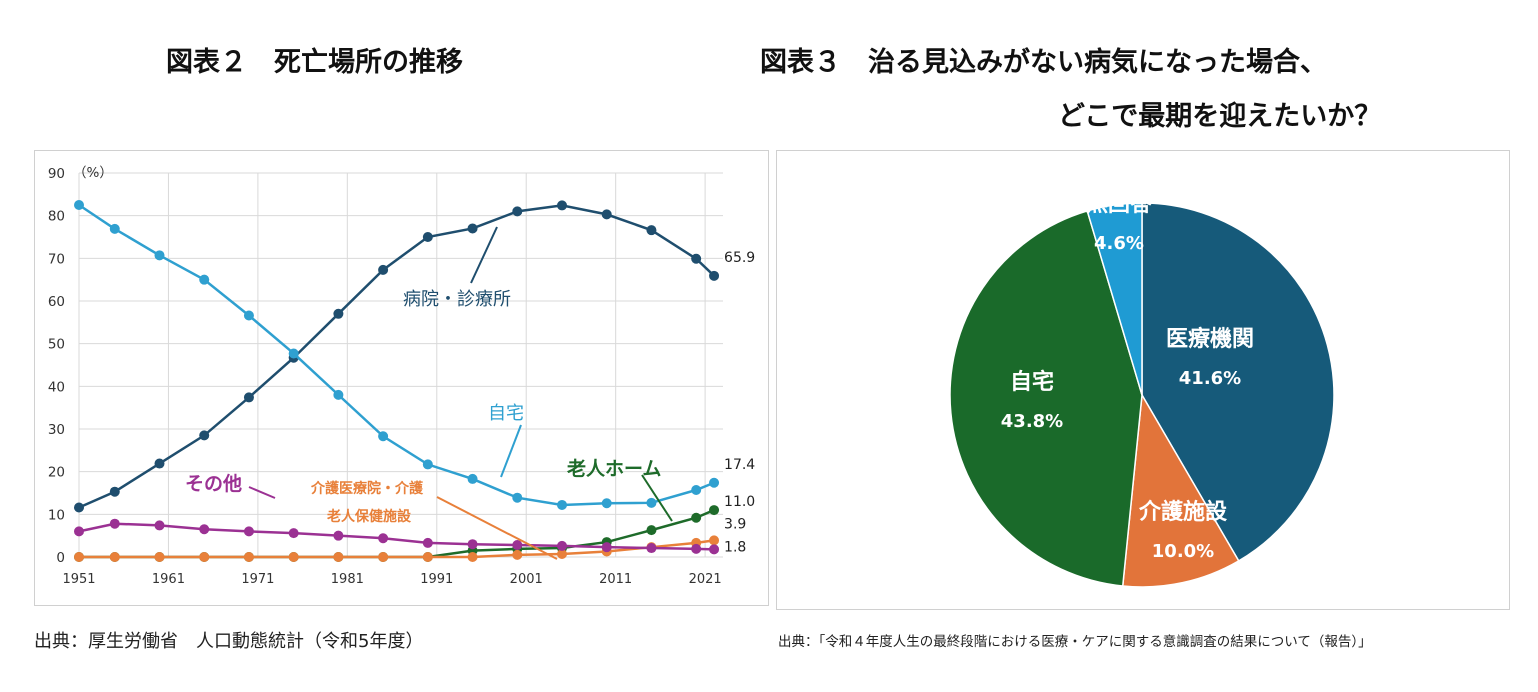  What do you see at coordinates (56, 217) in the screenshot?
I see `y-tick-label: 80` at bounding box center [56, 217].